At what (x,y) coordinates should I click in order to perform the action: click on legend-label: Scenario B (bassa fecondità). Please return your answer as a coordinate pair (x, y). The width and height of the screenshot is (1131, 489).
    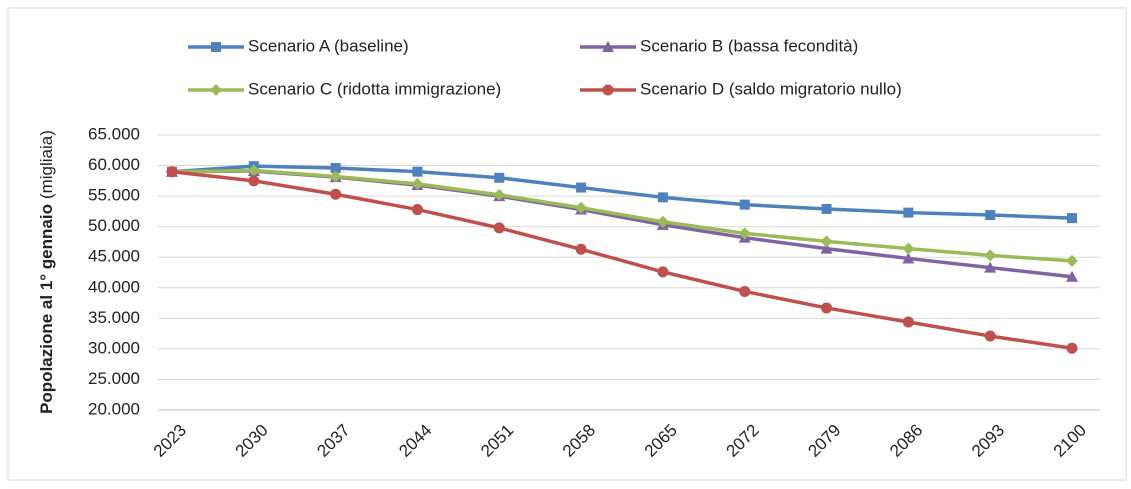
    Looking at the image, I should click on (749, 45).